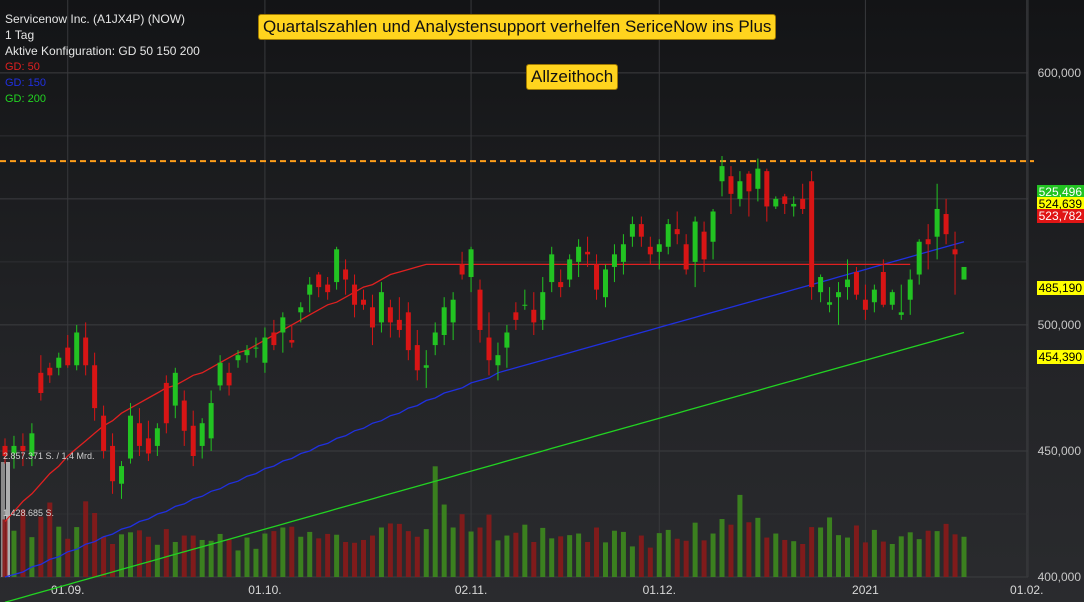  What do you see at coordinates (1060, 204) in the screenshot?
I see `price-badge: 524,639` at bounding box center [1060, 204].